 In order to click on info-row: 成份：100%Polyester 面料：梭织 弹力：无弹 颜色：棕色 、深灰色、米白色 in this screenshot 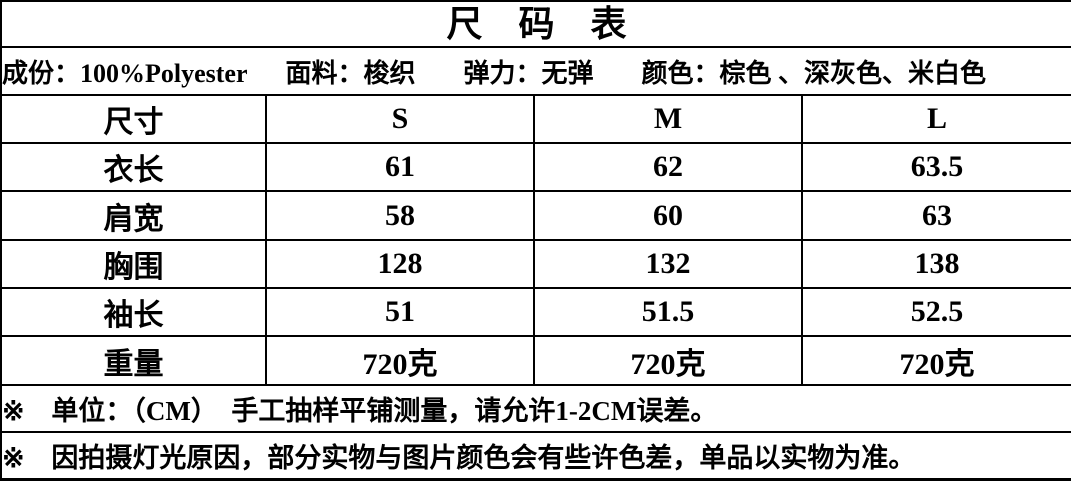, I will do `click(535, 71)`.